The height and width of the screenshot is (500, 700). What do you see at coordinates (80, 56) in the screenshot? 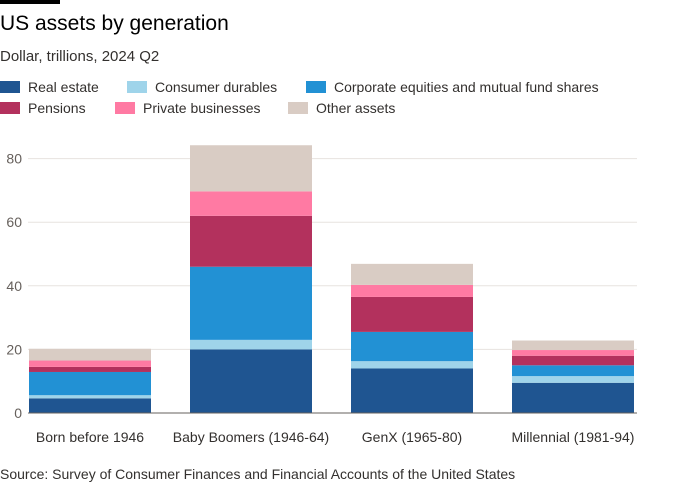
I see `chart-subtitle: Dollar, trillions, 2024 Q2` at bounding box center [80, 56].